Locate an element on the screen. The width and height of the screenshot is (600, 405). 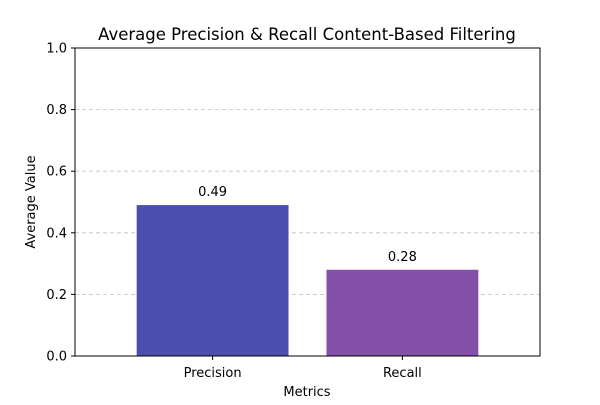
y-tick-label: 0.2 is located at coordinates (56, 295).